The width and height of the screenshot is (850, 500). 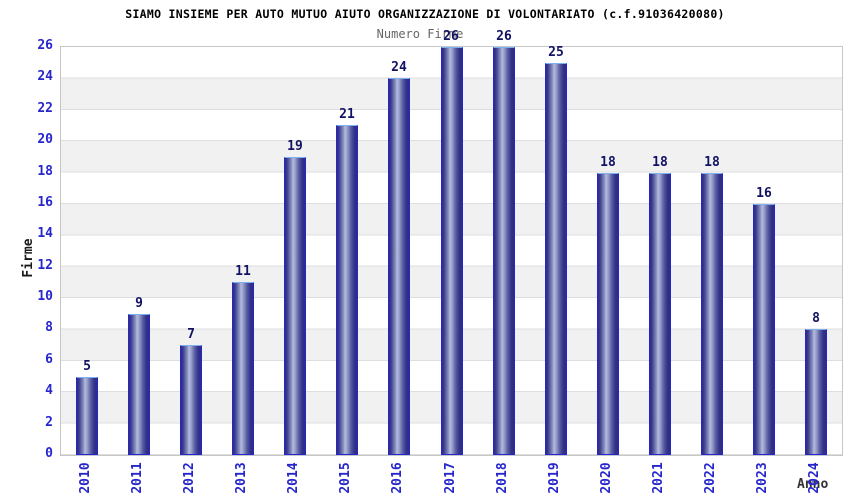 I want to click on x-tick-label-2010: 2010, so click(x=85, y=478).